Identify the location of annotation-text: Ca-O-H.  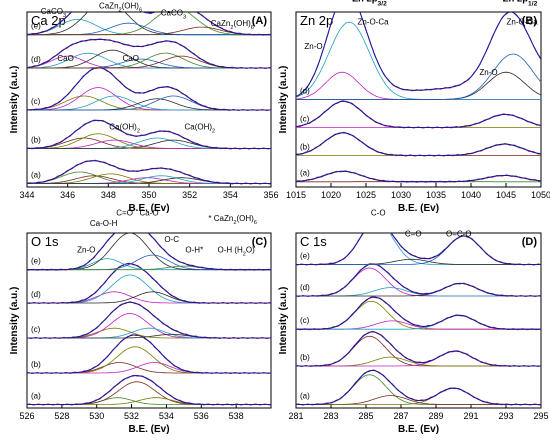
(104, 223).